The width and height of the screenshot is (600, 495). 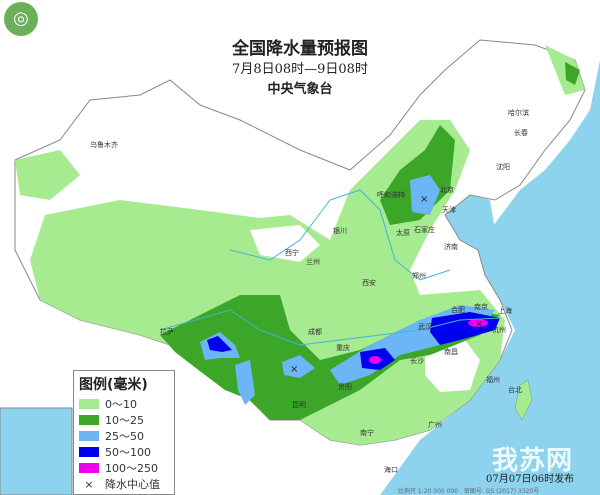 I want to click on rain-25-50-north, so click(x=425, y=195).